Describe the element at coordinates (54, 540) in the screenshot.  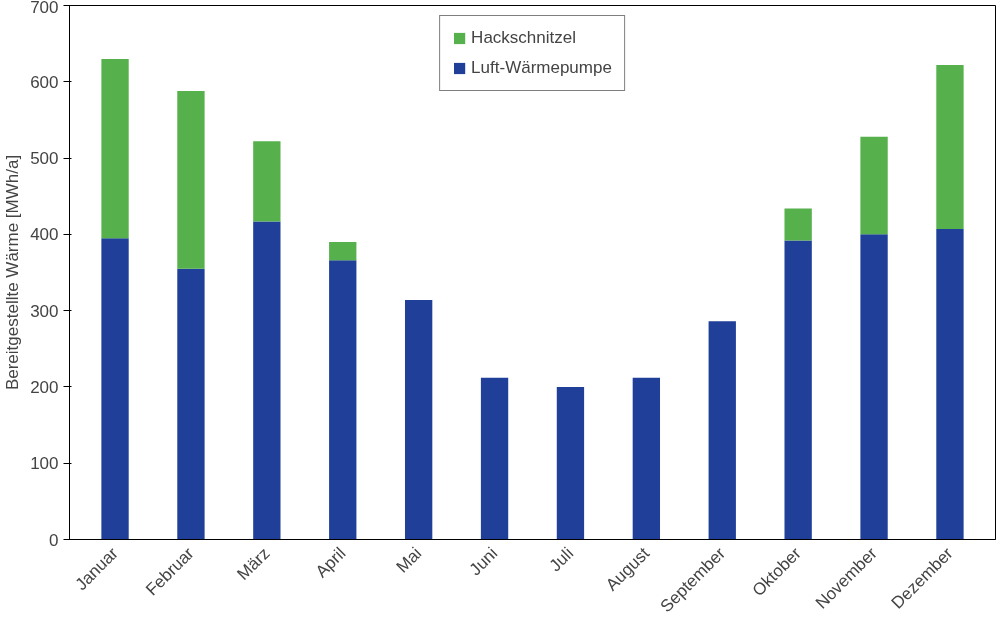
I see `y-tick-label: 0` at that location.